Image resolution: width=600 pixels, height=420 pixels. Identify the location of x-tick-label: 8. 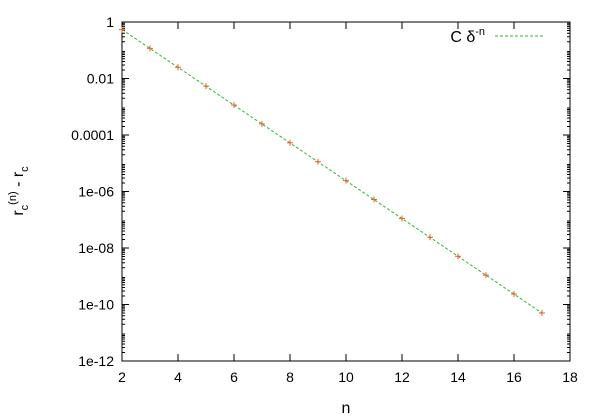
(290, 377).